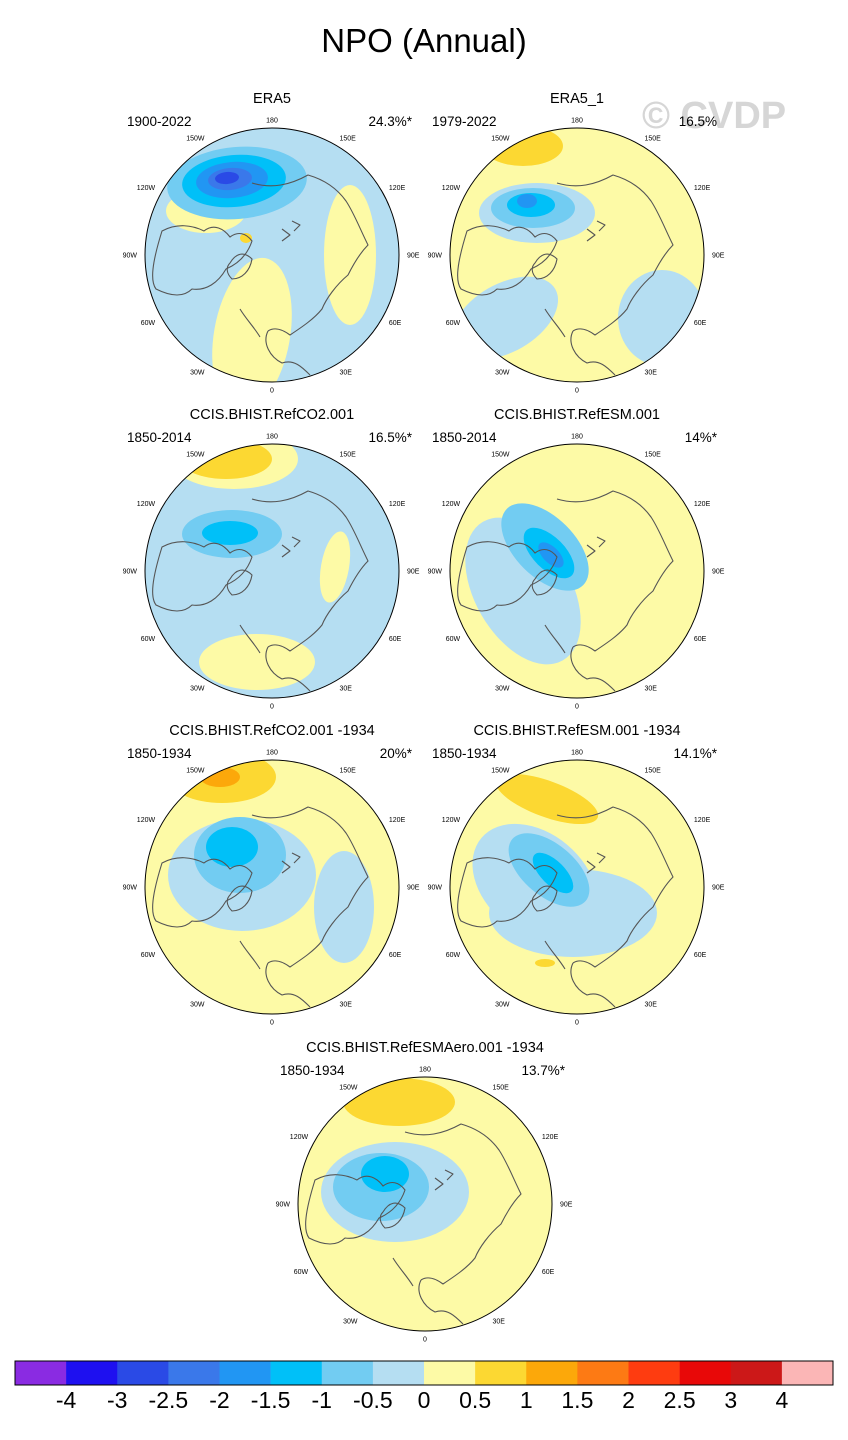  What do you see at coordinates (219, 1400) in the screenshot?
I see `colorbar-tick-label: -2` at bounding box center [219, 1400].